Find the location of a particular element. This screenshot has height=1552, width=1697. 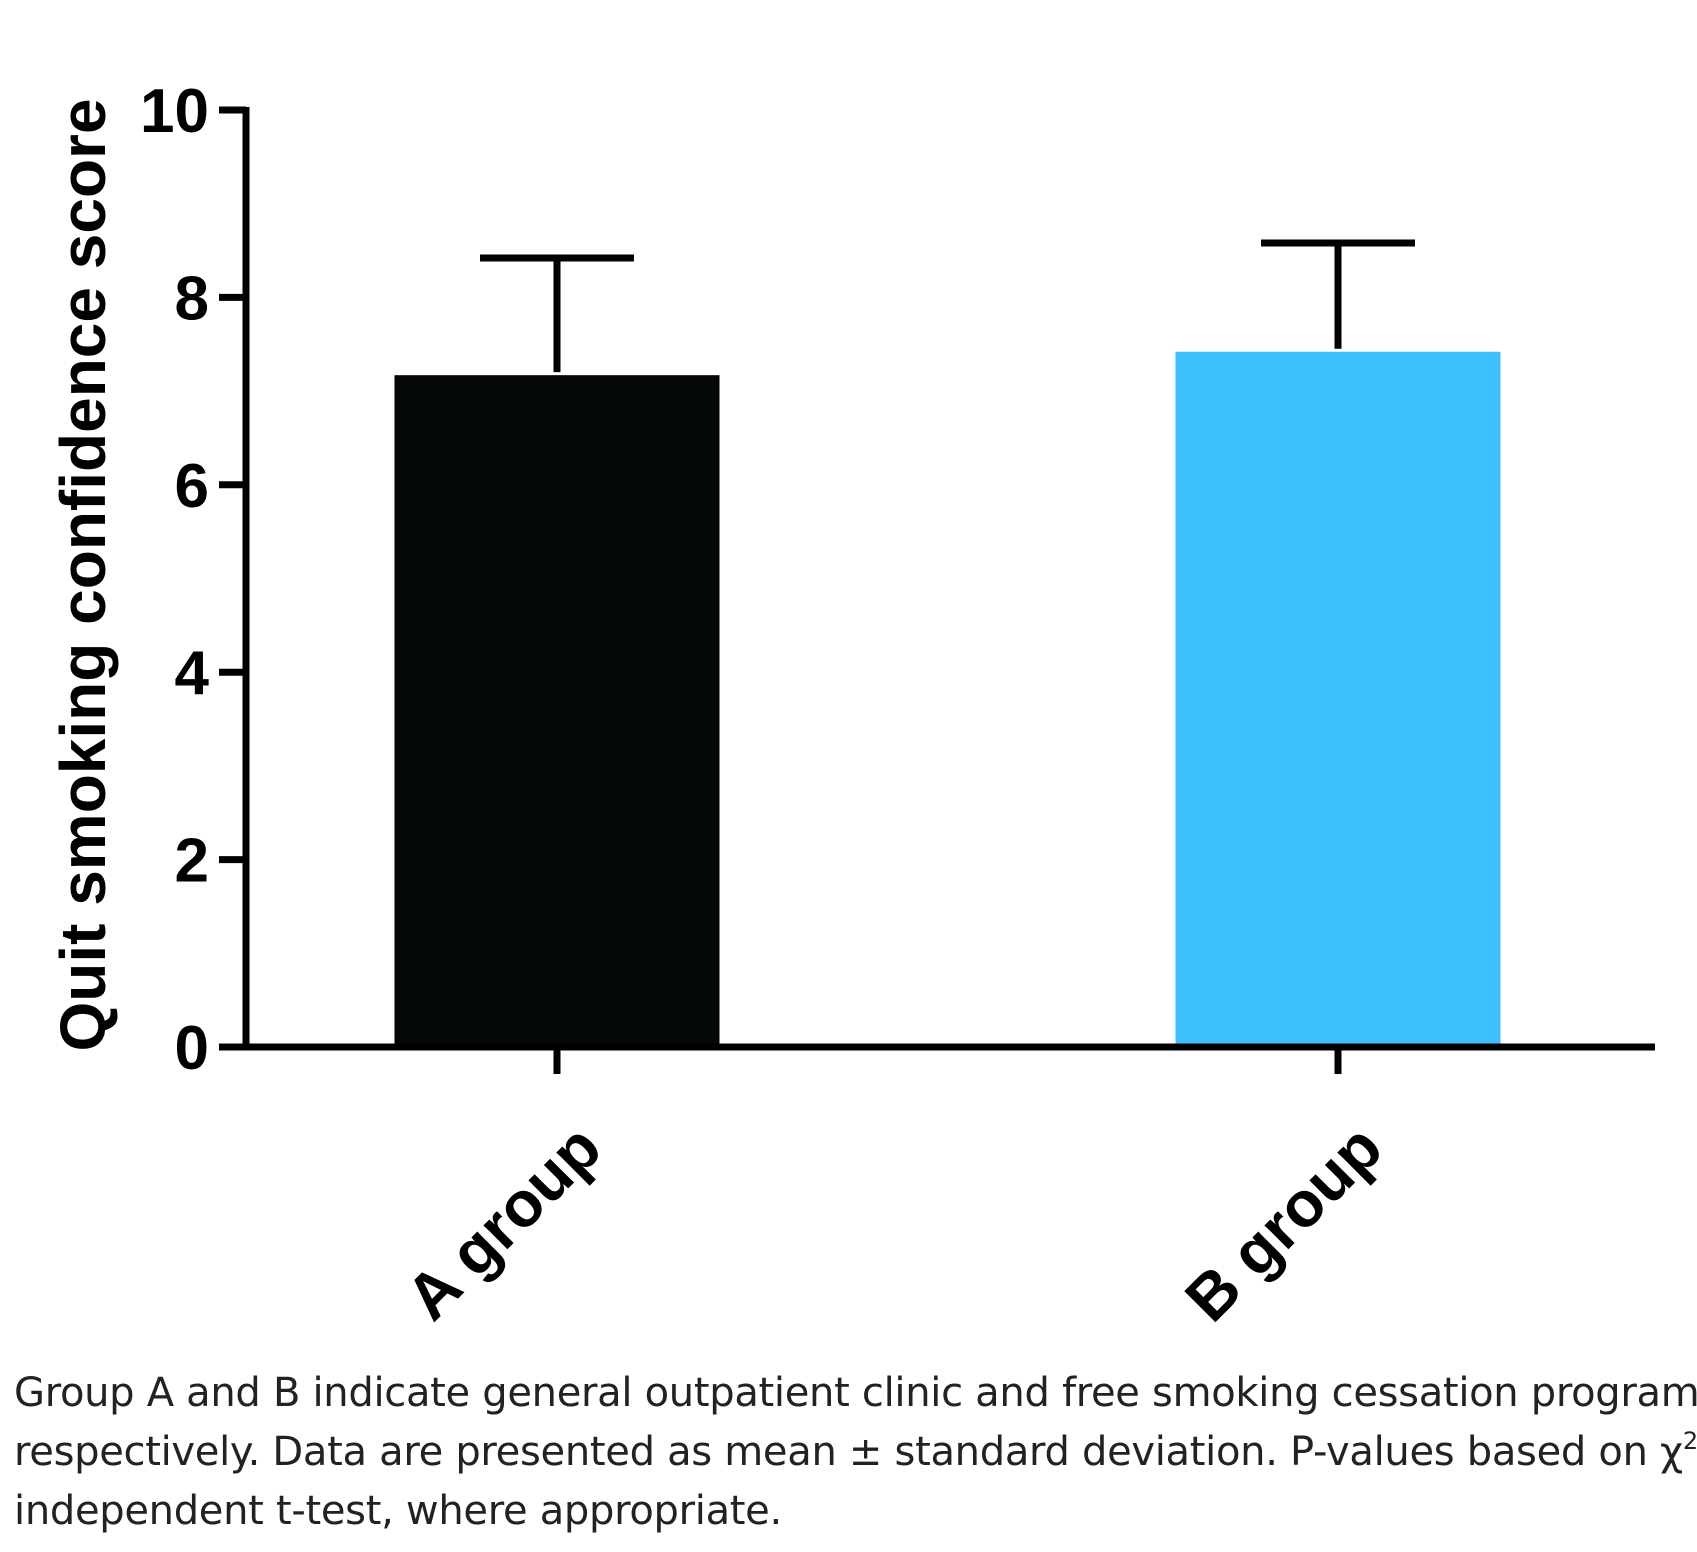

y-tick-label: 10 is located at coordinates (174, 111).